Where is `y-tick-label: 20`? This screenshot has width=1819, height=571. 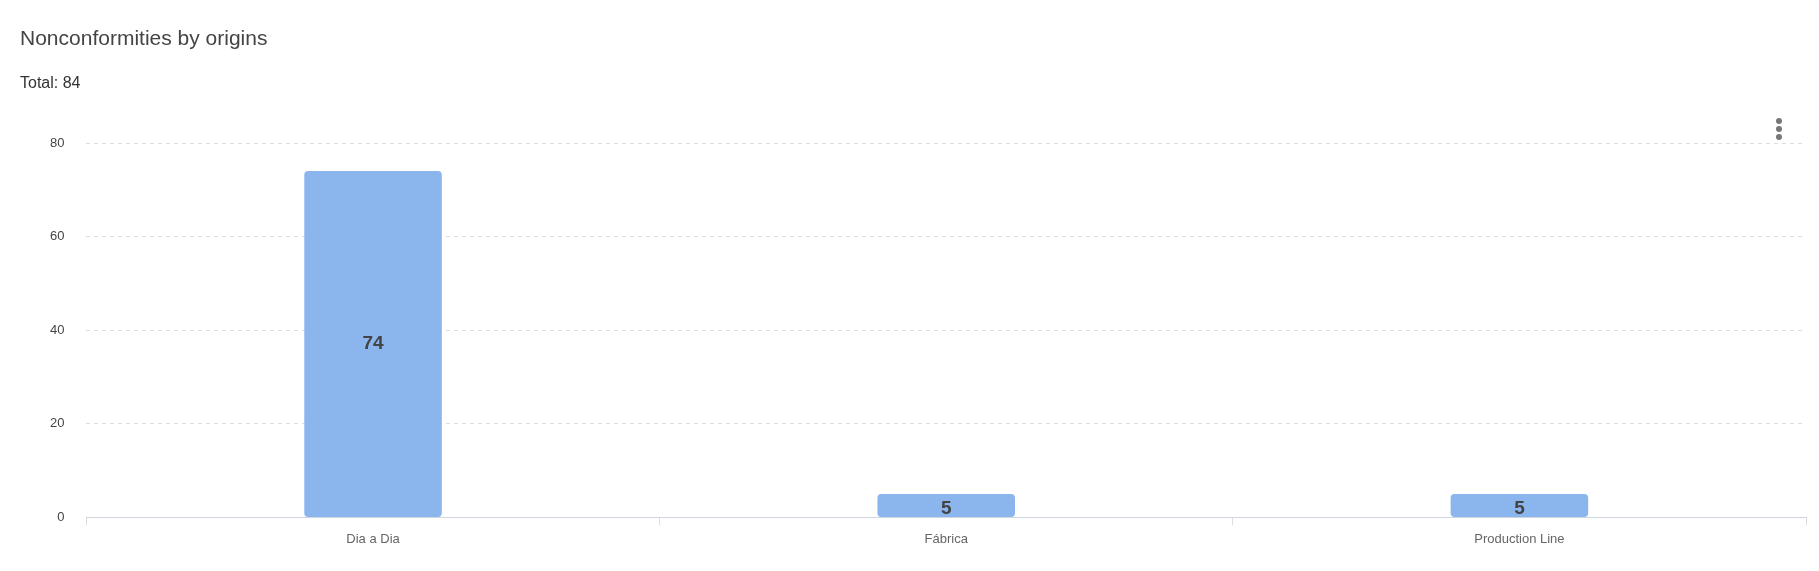 y-tick-label: 20 is located at coordinates (57, 423).